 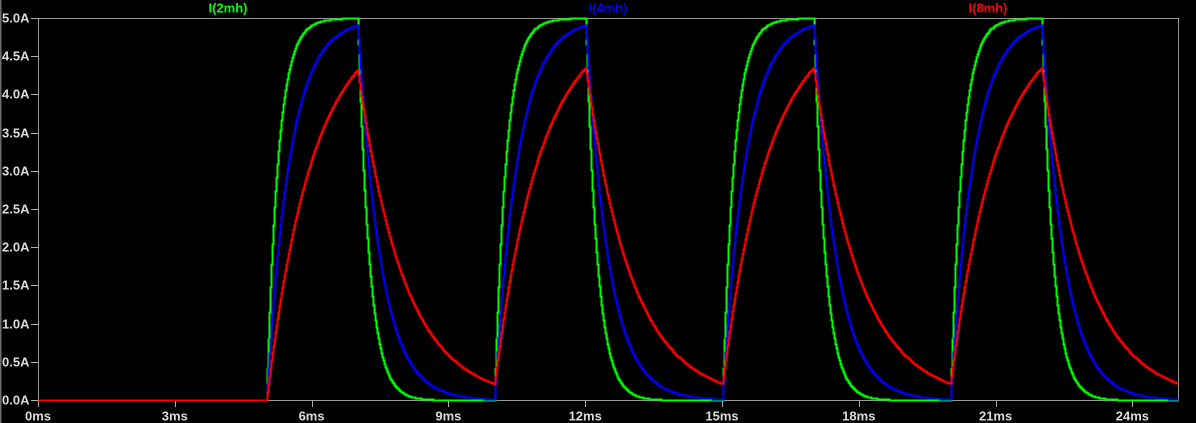 What do you see at coordinates (16, 400) in the screenshot?
I see `svg-text: 0.0A` at bounding box center [16, 400].